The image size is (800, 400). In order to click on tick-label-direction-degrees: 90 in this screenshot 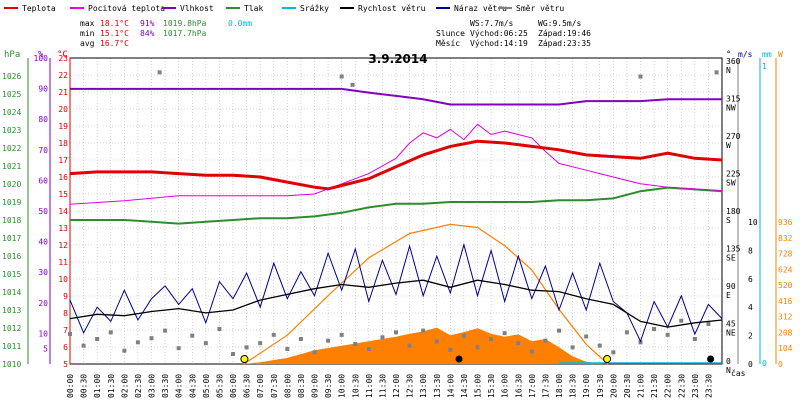, I will do `click(731, 286)`.